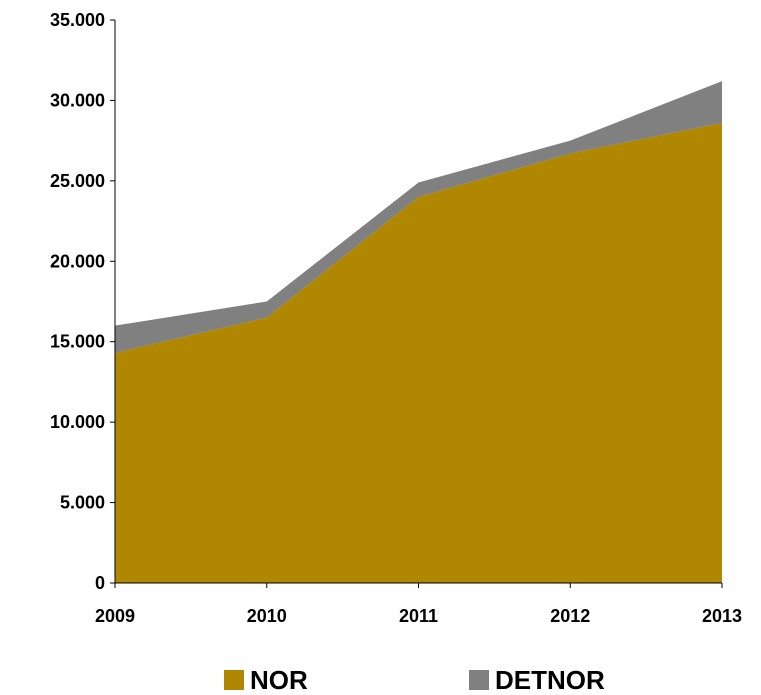 The width and height of the screenshot is (761, 695). Describe the element at coordinates (77, 261) in the screenshot. I see `y-tick-label: 20.000` at that location.